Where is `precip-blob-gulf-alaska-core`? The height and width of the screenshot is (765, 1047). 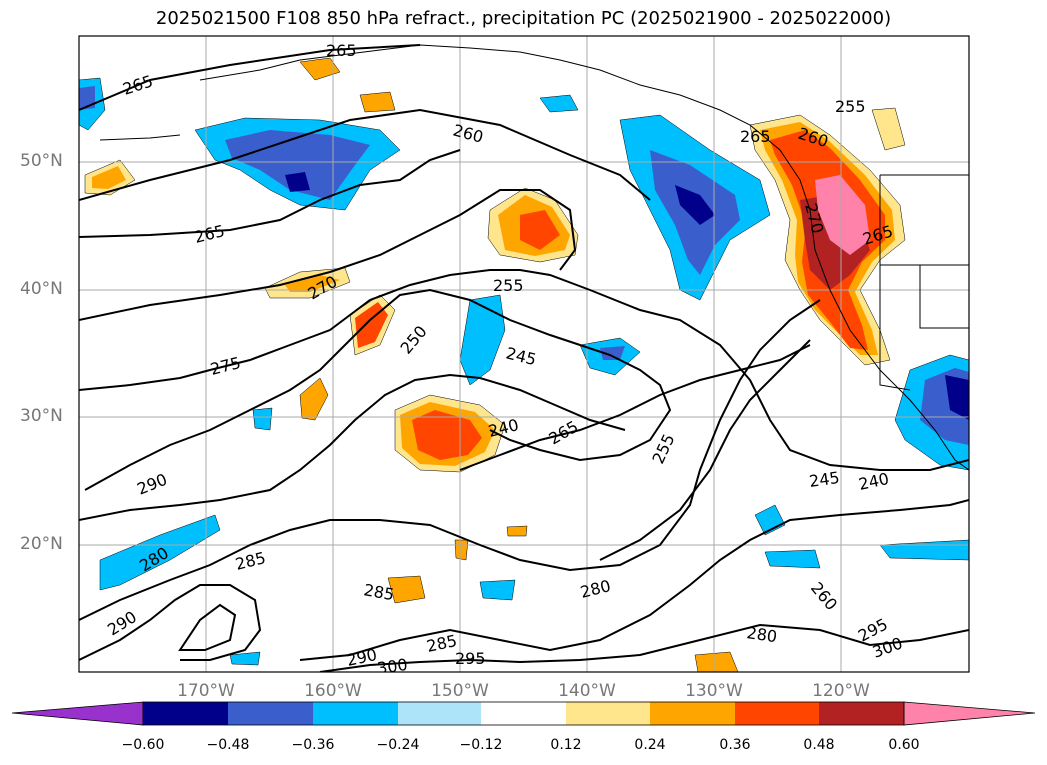
precip-blob-gulf-alaska-core is located at coordinates (297, 165).